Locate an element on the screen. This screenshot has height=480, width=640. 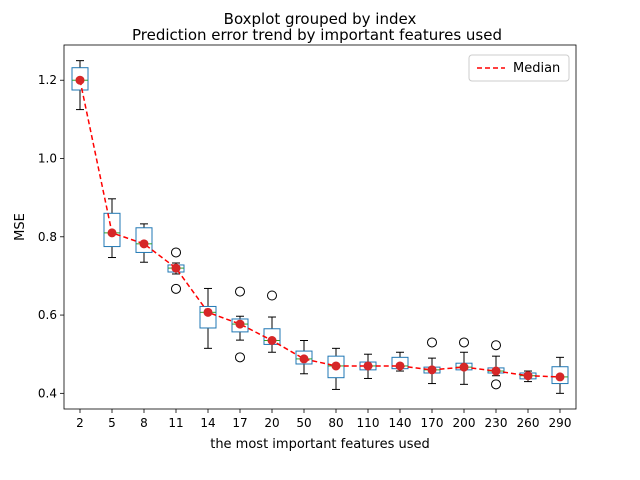
x-tick-label: 50 is located at coordinates (303, 423).